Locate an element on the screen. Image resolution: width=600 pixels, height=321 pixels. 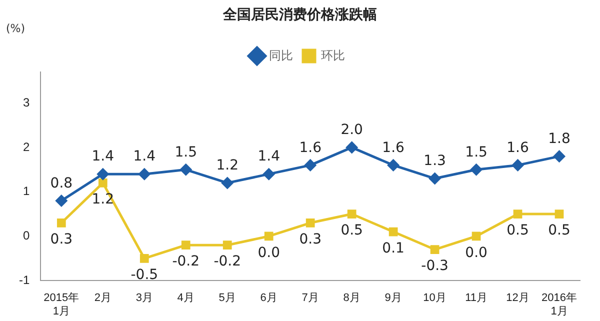
x-tick-label: 2016年 1月 is located at coordinates (559, 305).